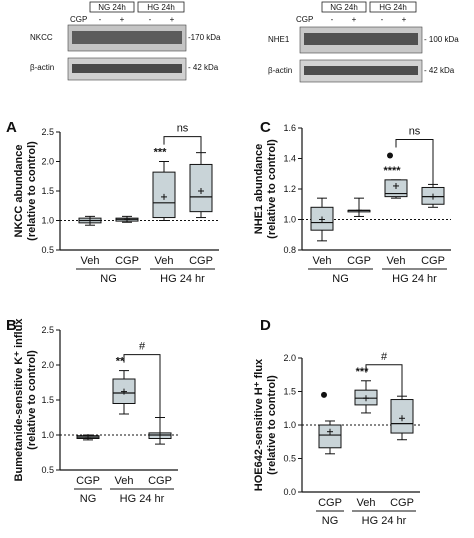 This screenshot has height=538, width=474. What do you see at coordinates (41, 37) in the screenshot?
I see `blot-row-label: NKCC` at bounding box center [41, 37].